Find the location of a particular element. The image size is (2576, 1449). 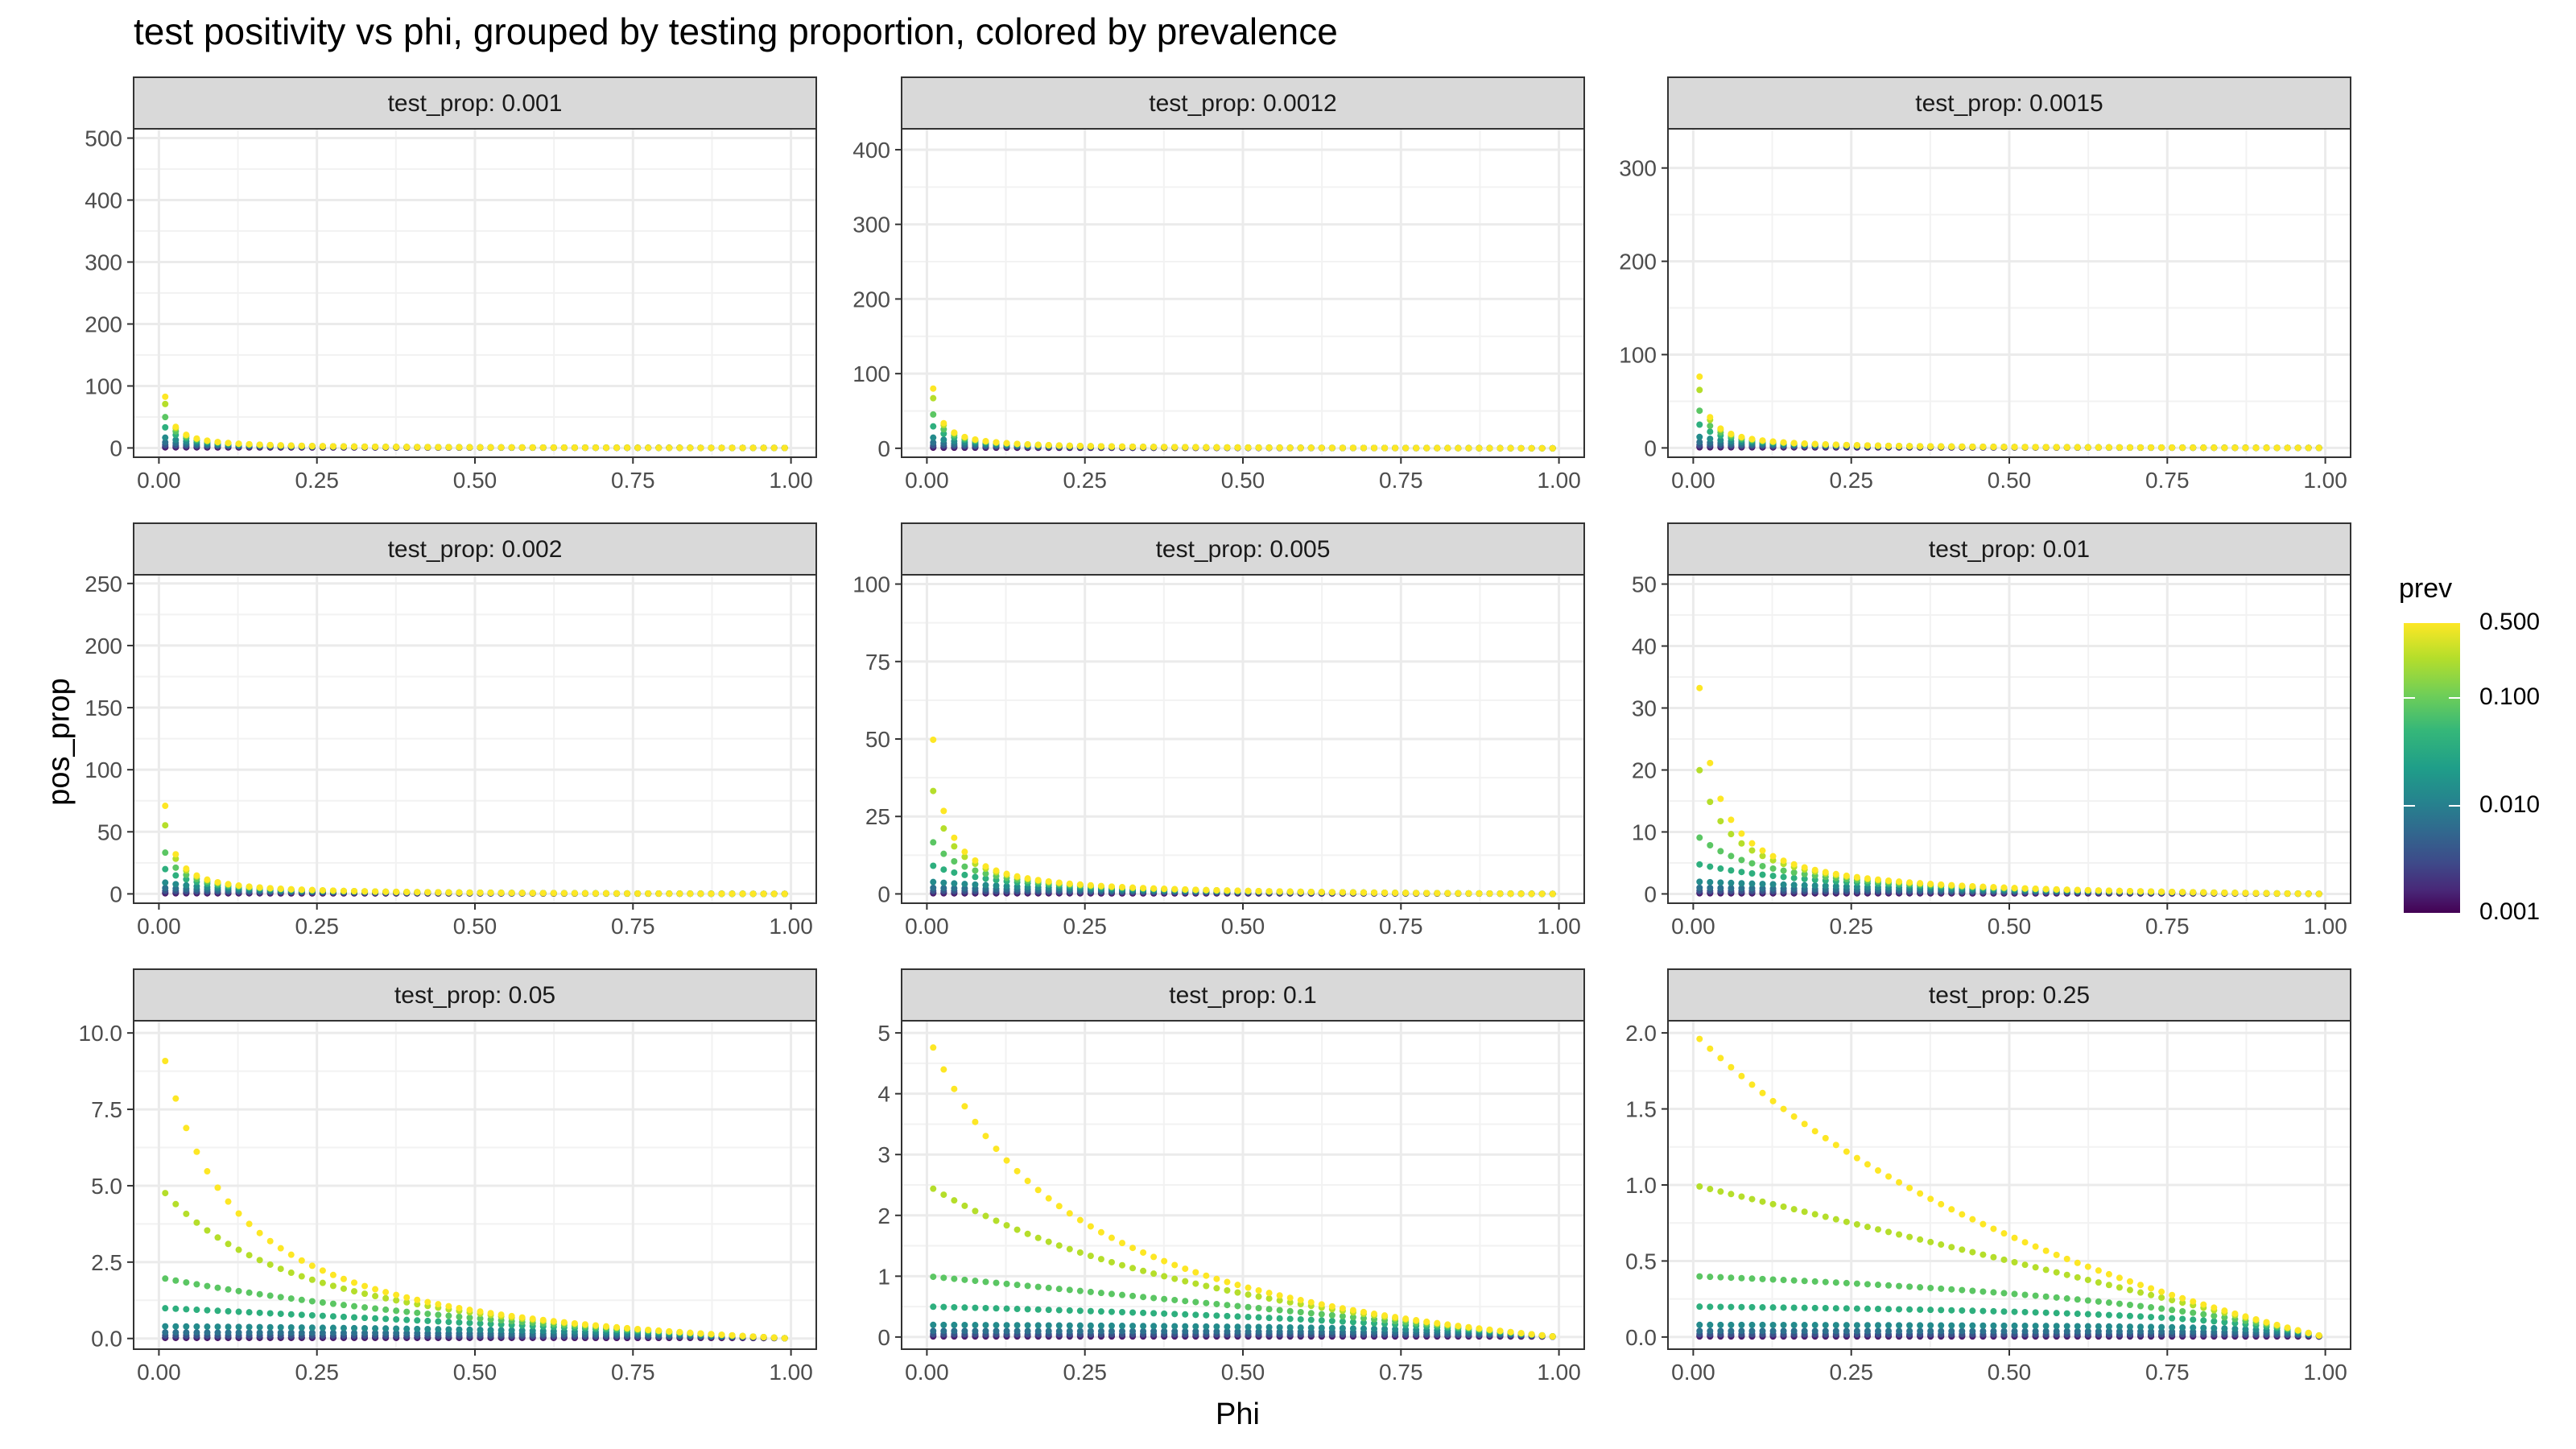

y-tick-label: 0 is located at coordinates (116, 893).